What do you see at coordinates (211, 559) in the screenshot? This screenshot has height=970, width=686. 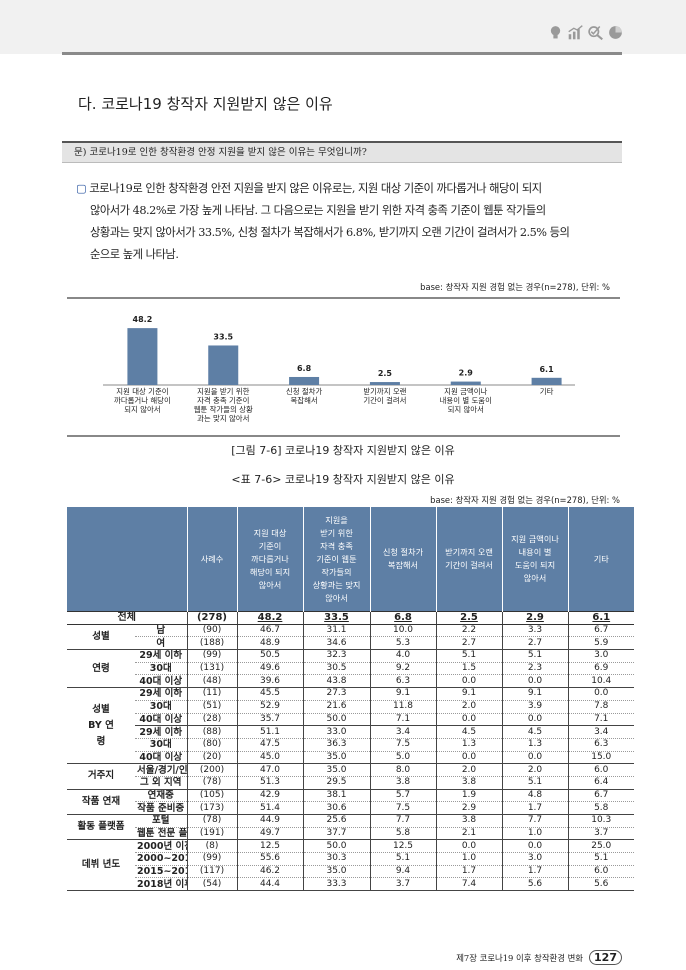 I see `header-cases: 사례수` at bounding box center [211, 559].